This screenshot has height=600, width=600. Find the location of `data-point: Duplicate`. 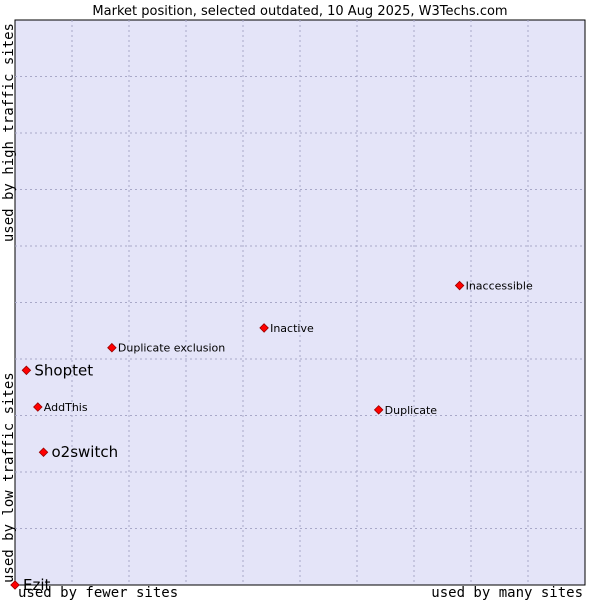

data-point: Duplicate is located at coordinates (405, 410).